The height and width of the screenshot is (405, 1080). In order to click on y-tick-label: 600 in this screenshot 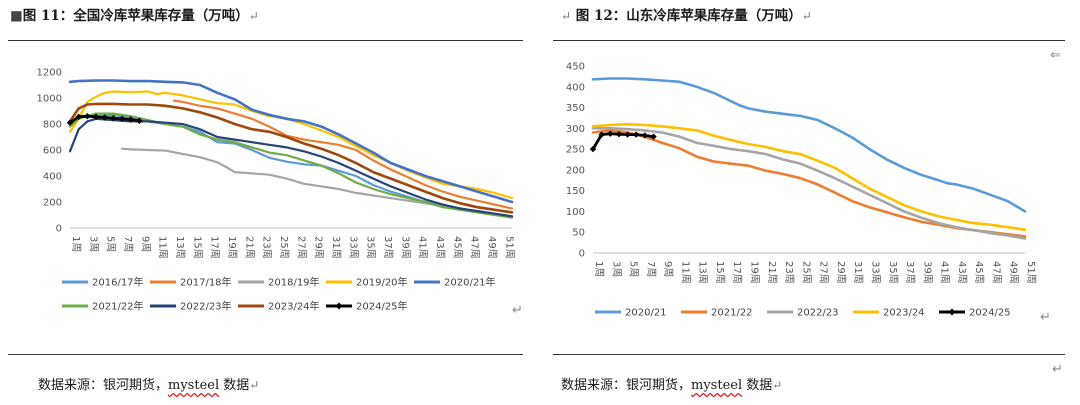, I will do `click(52, 151)`.